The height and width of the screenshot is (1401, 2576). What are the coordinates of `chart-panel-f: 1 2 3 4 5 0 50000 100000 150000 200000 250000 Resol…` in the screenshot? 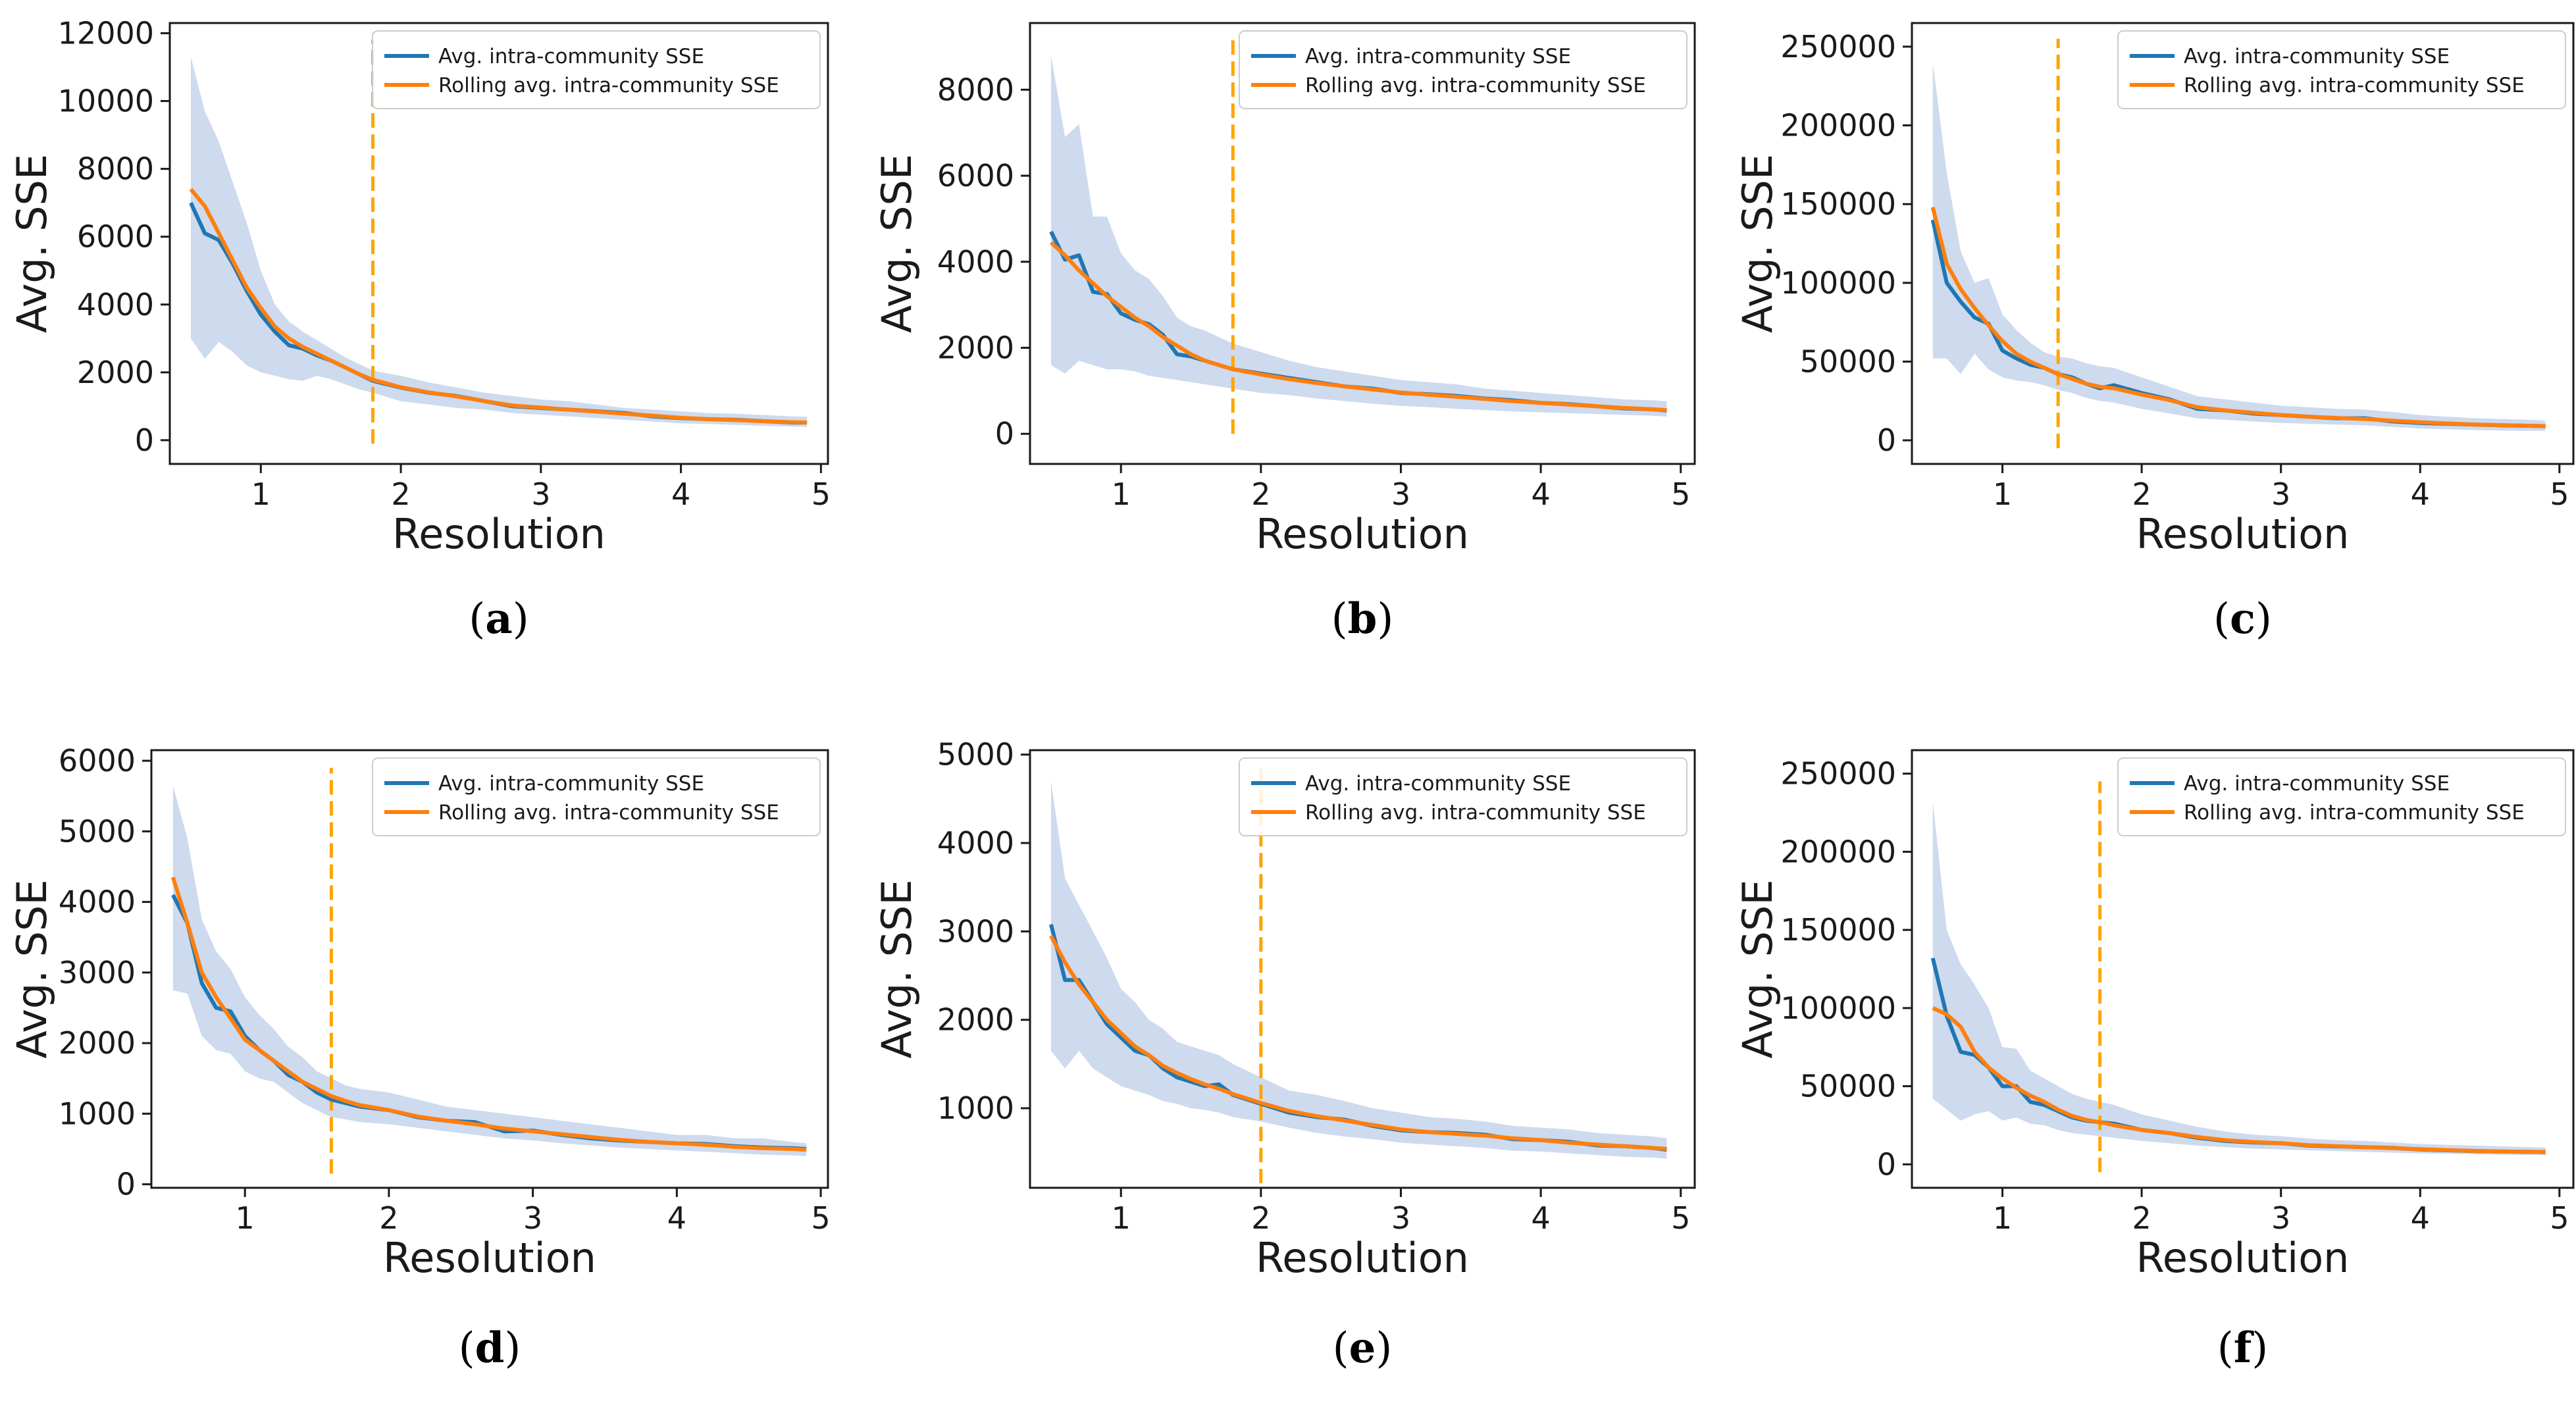 It's located at (2154, 1061).